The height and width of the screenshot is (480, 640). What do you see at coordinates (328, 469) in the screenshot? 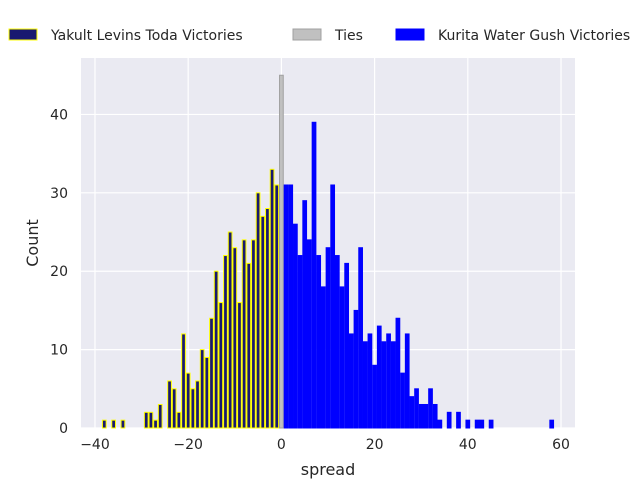
I see `x-axis-label: spread` at bounding box center [328, 469].